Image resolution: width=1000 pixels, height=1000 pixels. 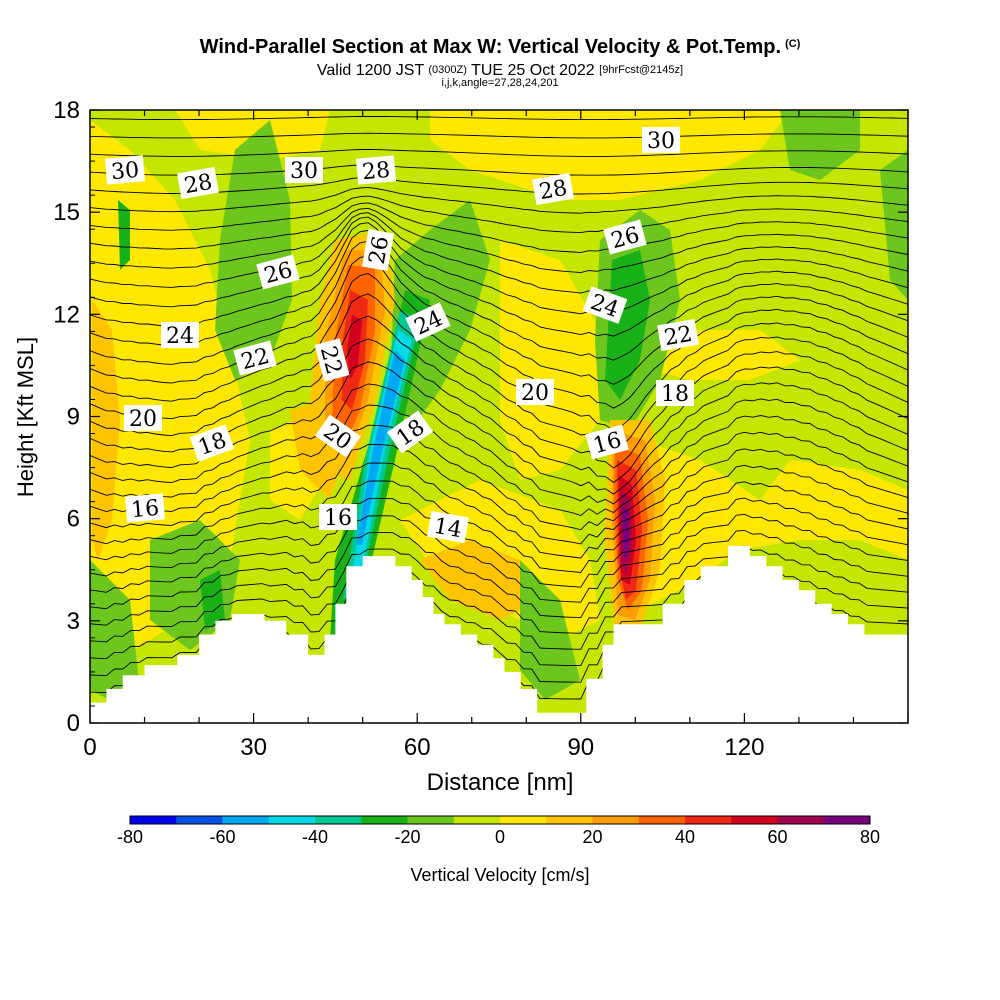 I want to click on terrain-mask, so click(x=499, y=634).